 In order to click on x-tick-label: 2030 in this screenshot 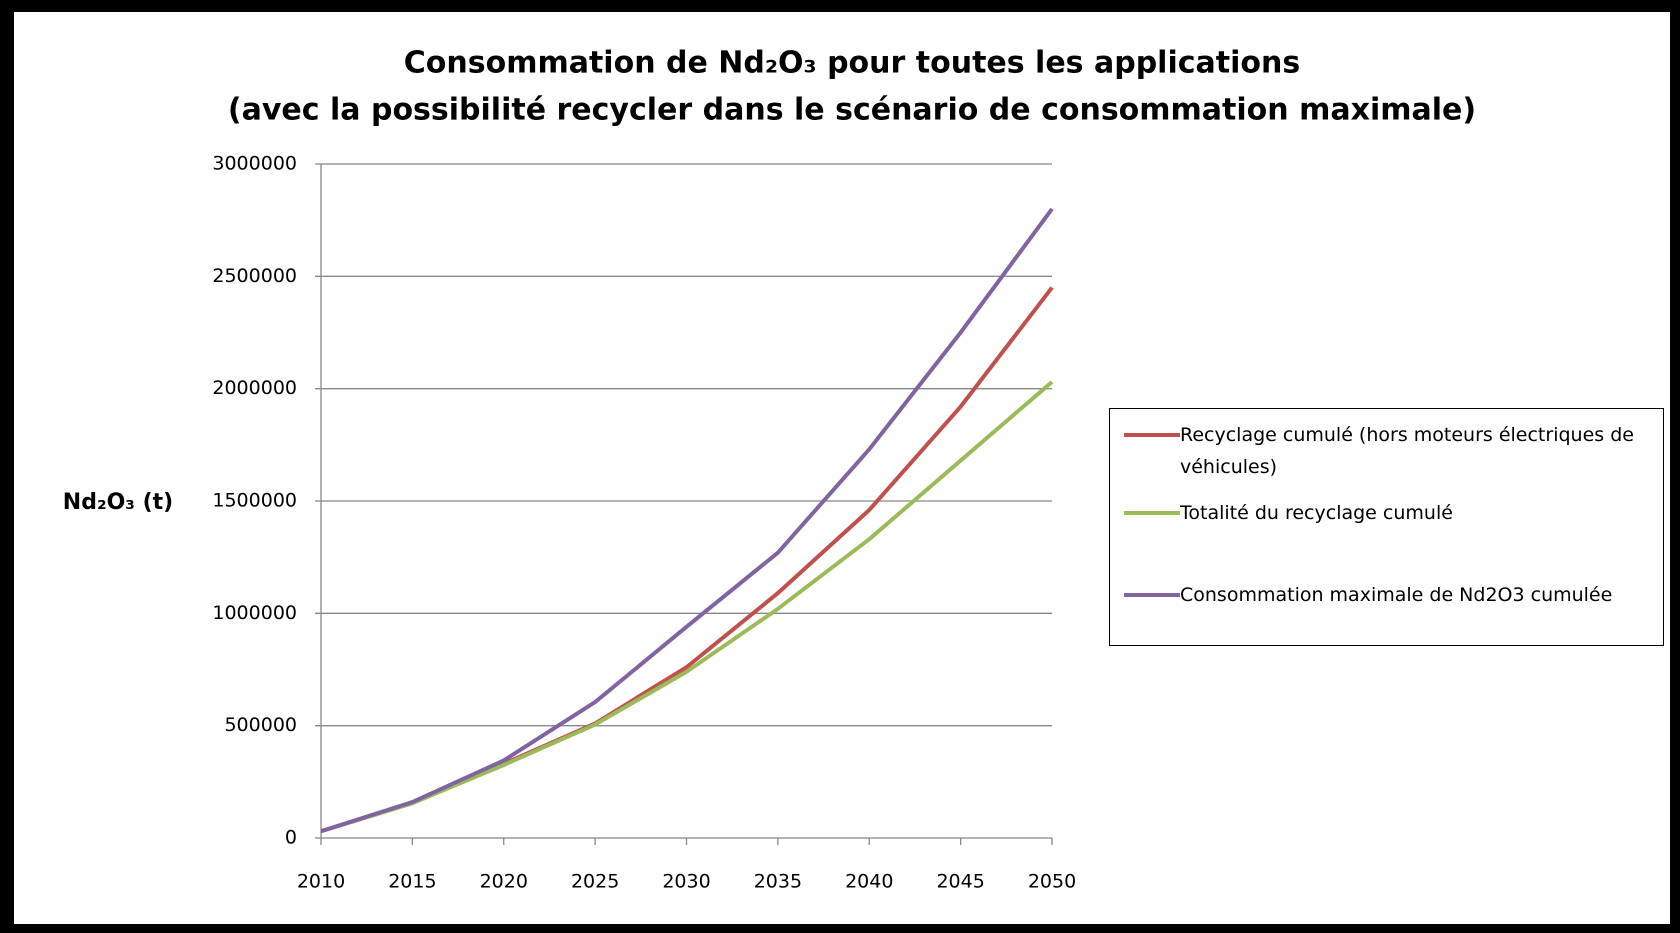, I will do `click(686, 882)`.